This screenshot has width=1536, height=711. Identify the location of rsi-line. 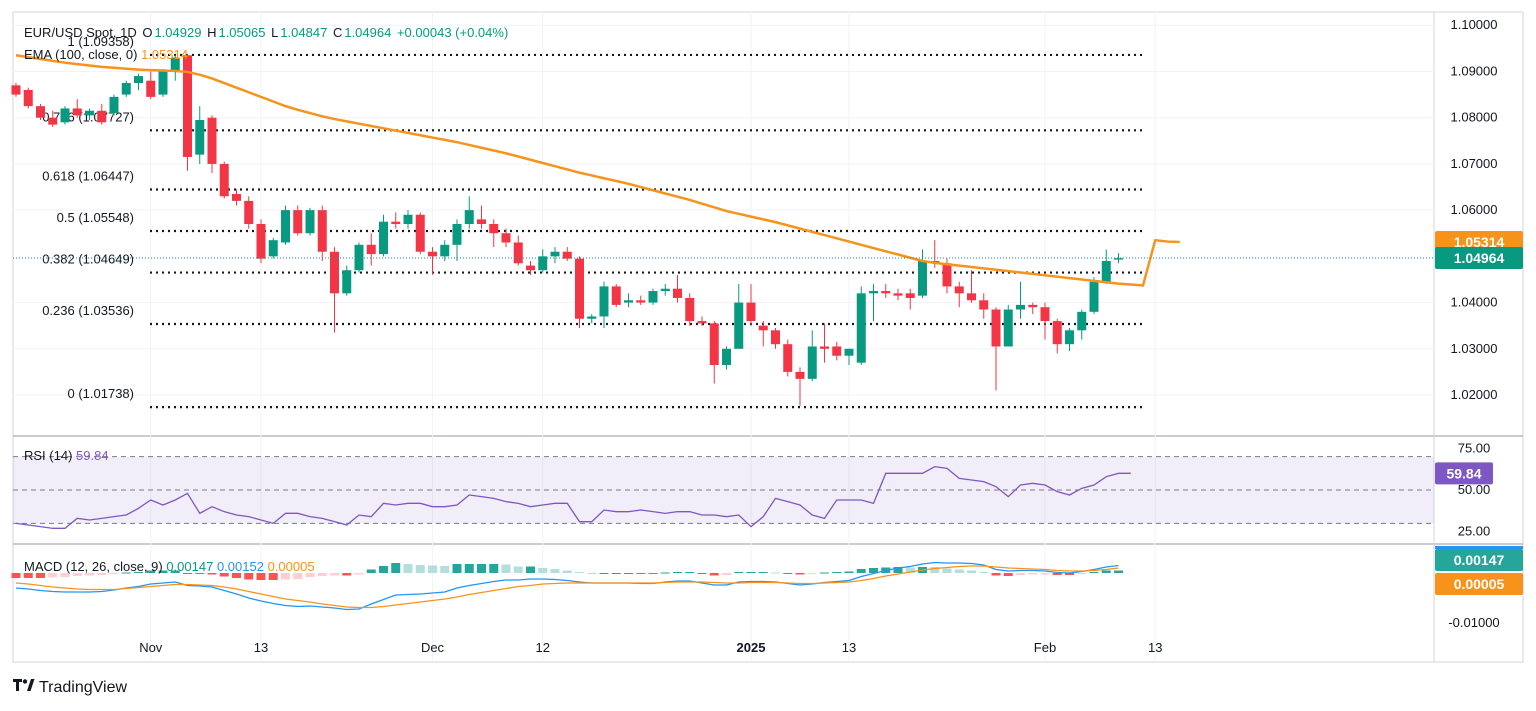
(573, 497).